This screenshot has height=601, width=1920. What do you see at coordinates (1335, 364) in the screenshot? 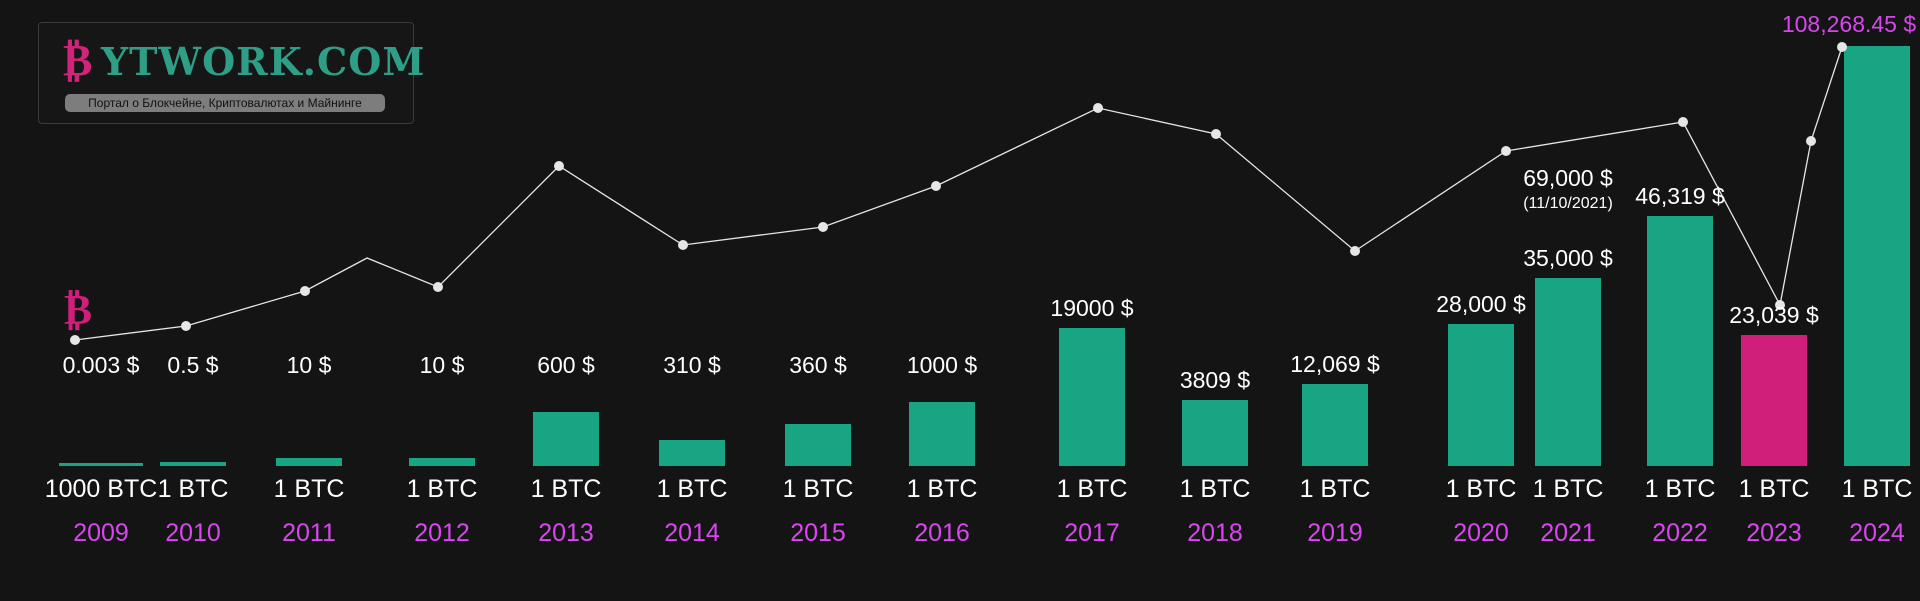
I see `price-label: 12,069 $` at bounding box center [1335, 364].